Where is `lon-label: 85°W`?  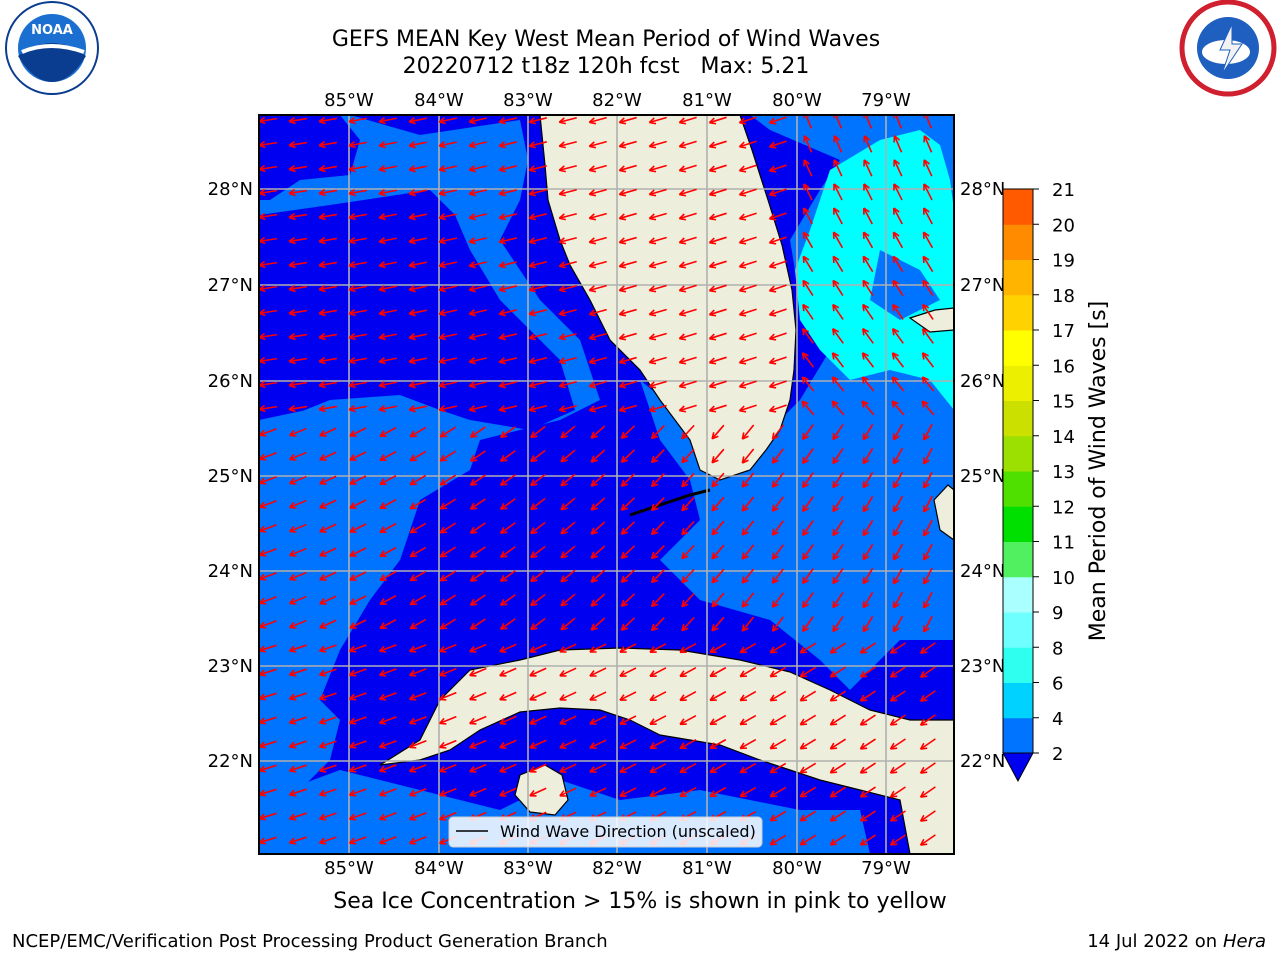
lon-label: 85°W is located at coordinates (349, 100).